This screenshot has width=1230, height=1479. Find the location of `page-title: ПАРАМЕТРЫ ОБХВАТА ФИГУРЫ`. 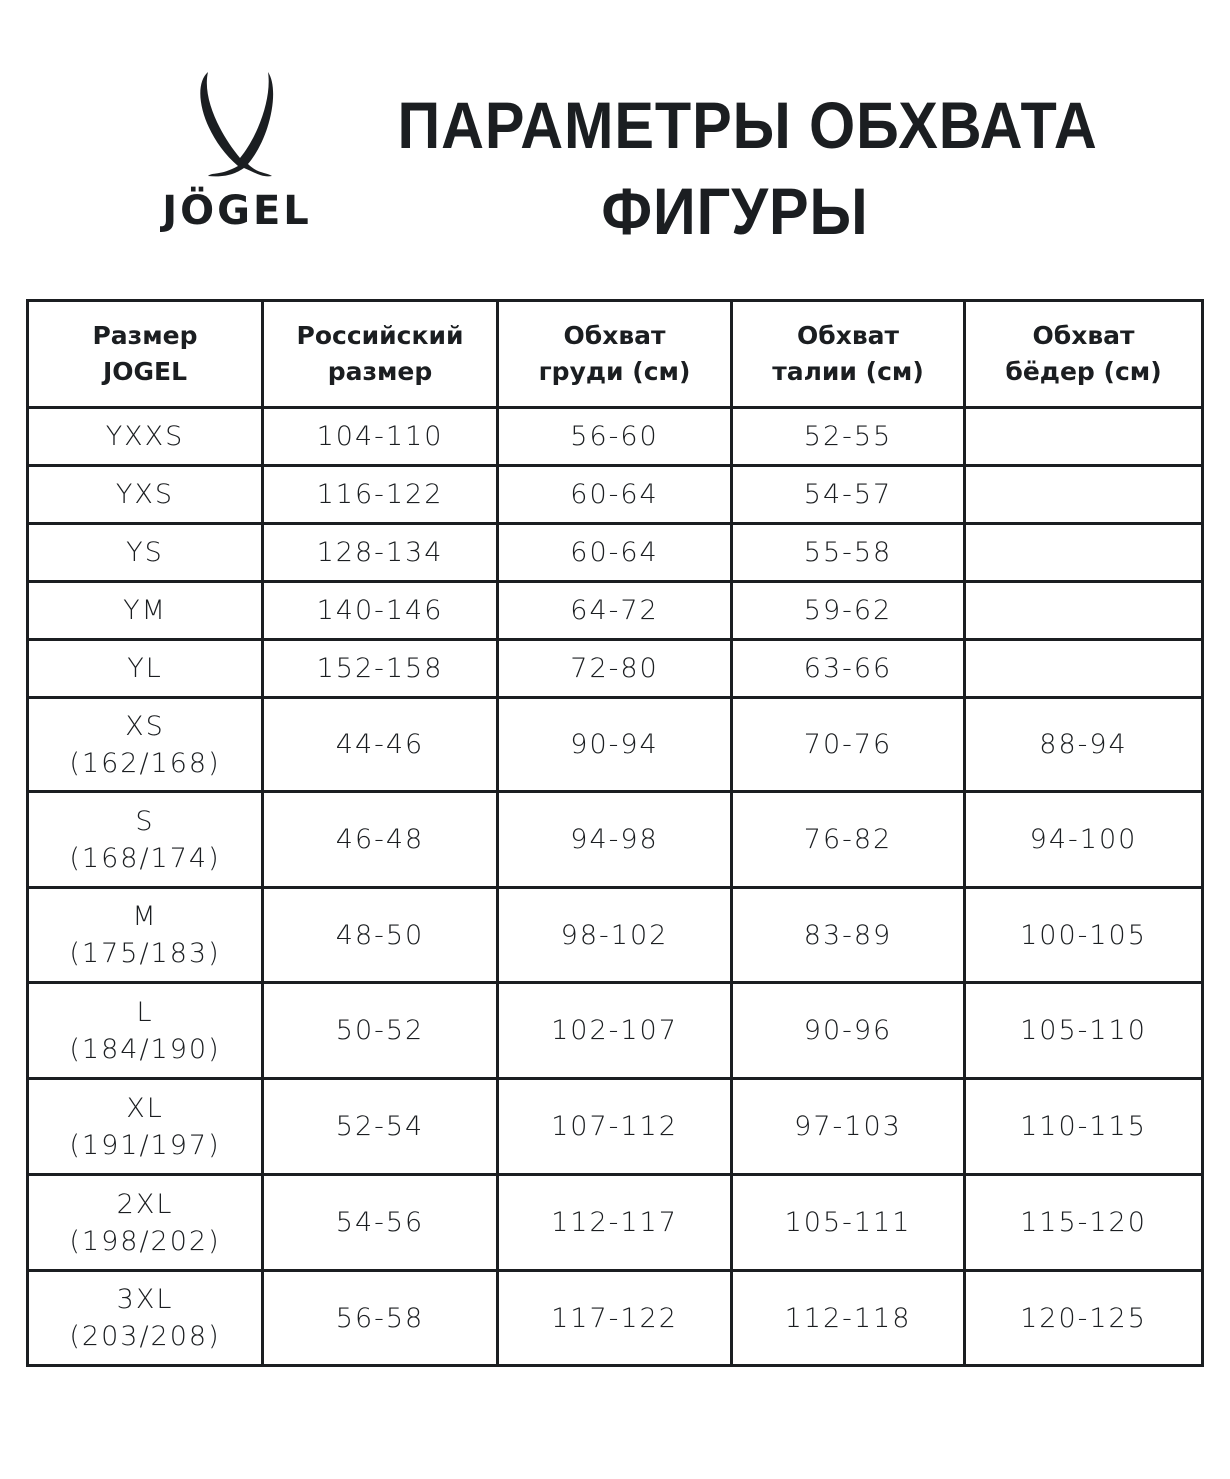

page-title: ПАРАМЕТРЫ ОБХВАТА ФИГУРЫ is located at coordinates (747, 168).